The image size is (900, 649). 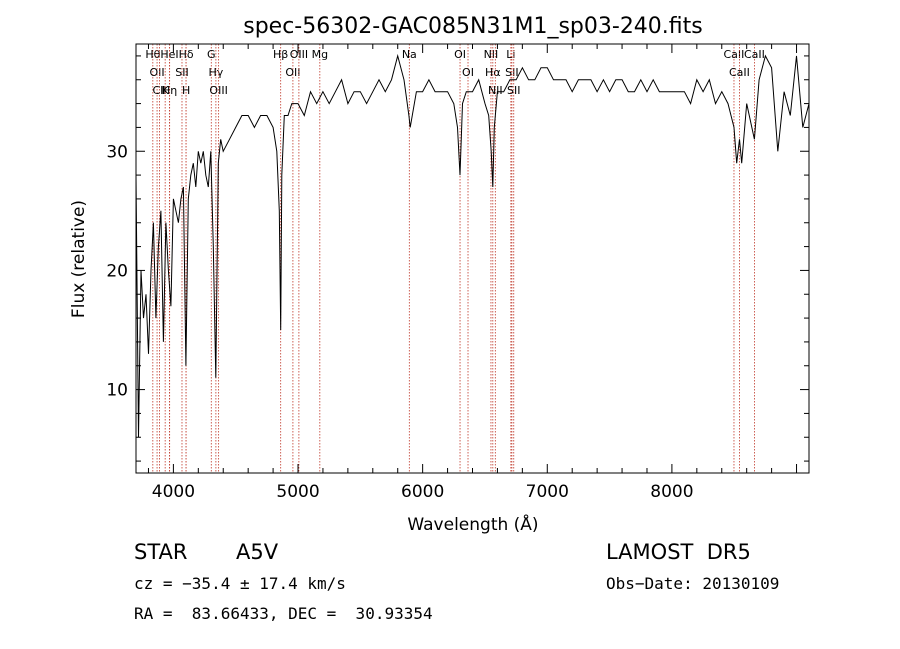 I want to click on line-label-hθ: Hθ, so click(x=152, y=54).